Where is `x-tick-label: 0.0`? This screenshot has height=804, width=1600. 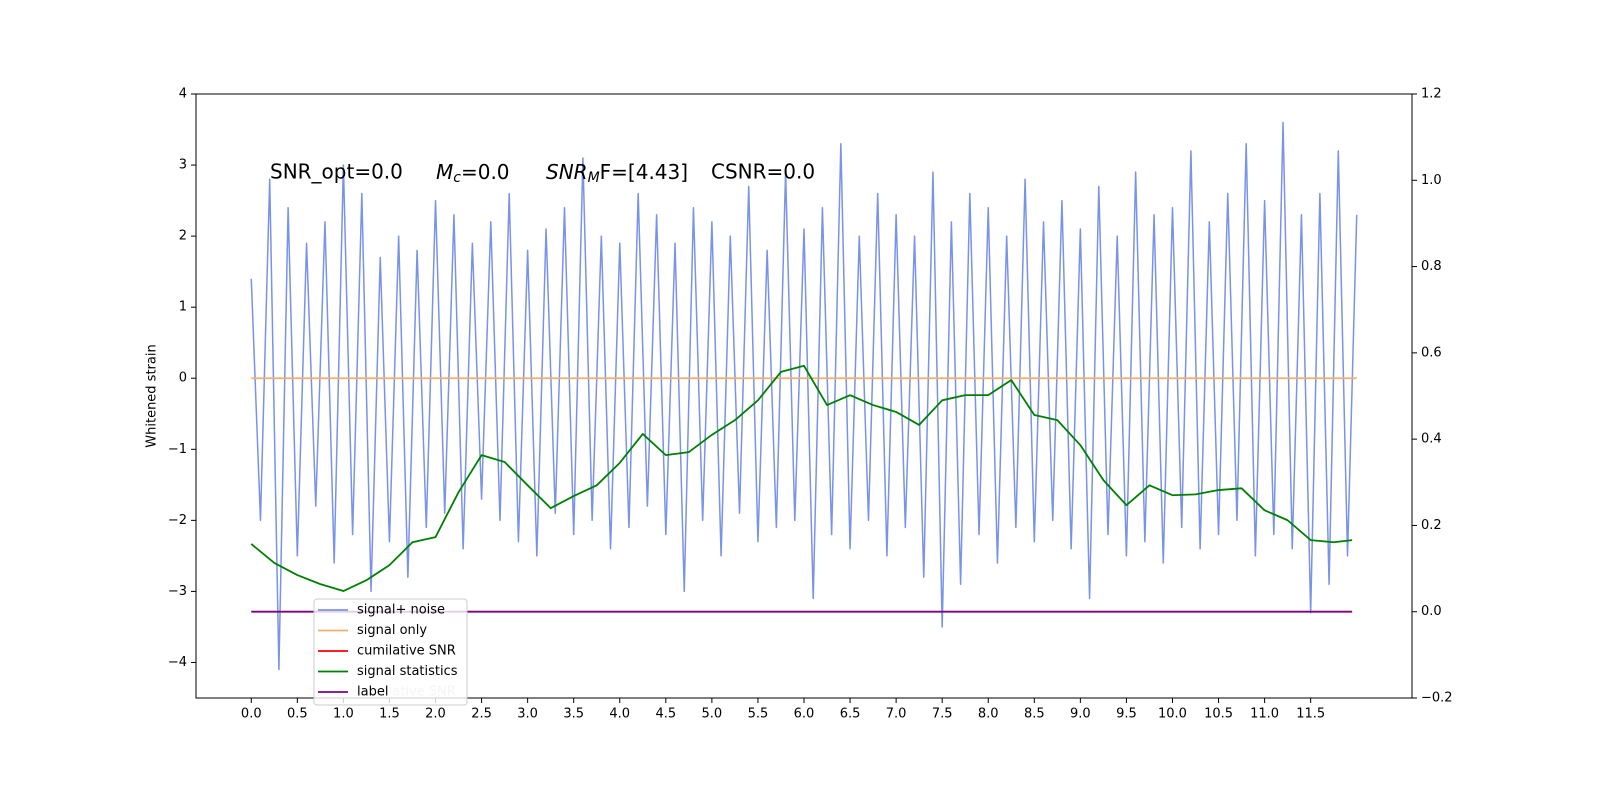 x-tick-label: 0.0 is located at coordinates (251, 714).